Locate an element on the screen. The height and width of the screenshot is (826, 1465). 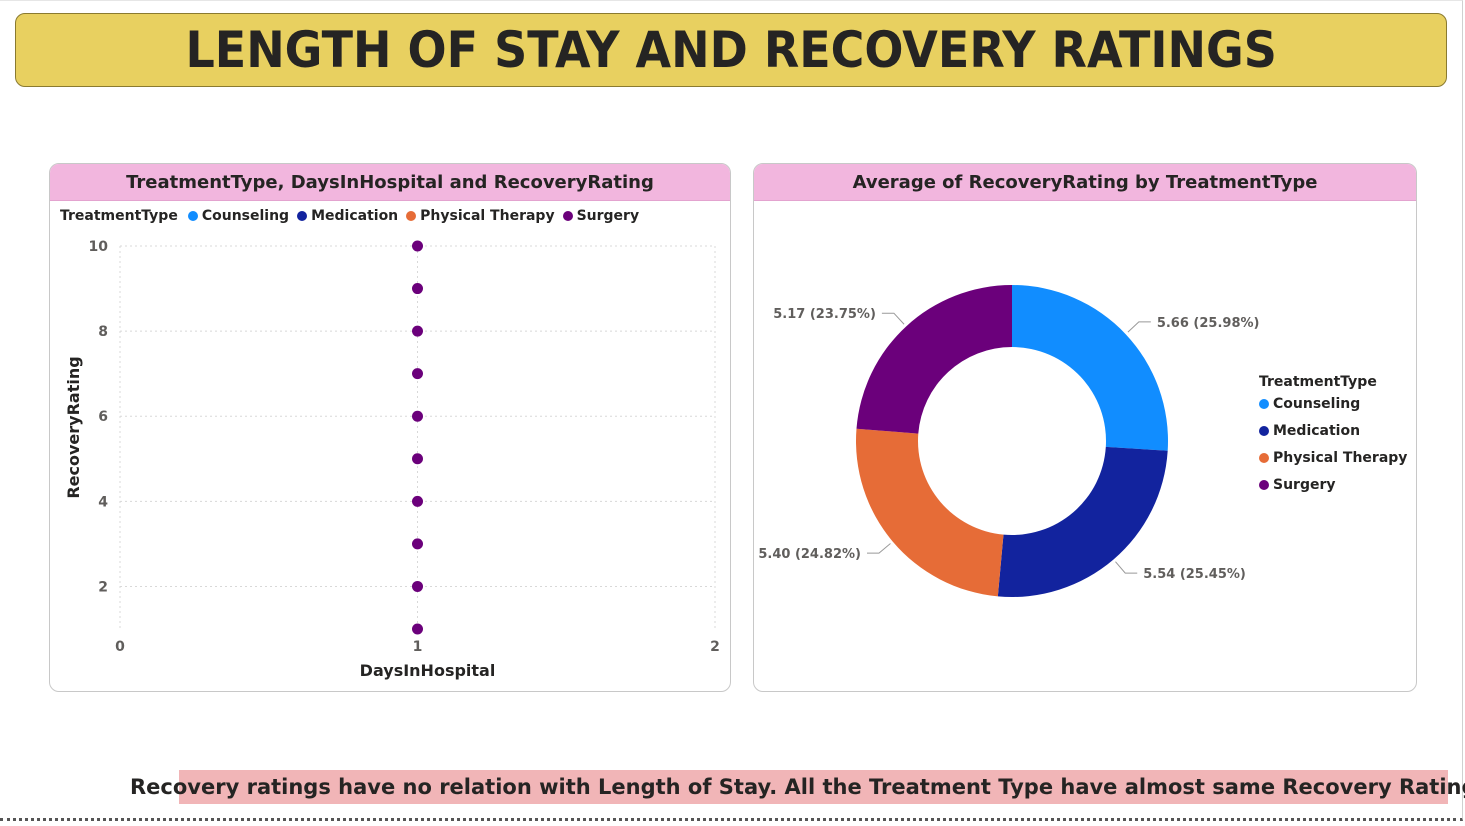
y-tick-label: 8 is located at coordinates (103, 332).